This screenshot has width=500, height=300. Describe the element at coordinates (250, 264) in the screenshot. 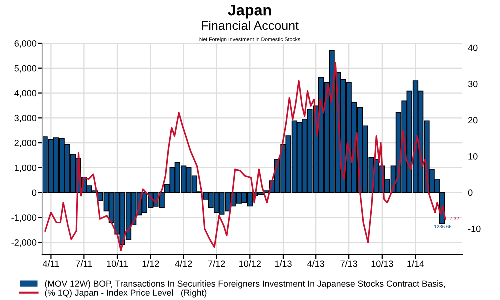

I see `x-tick-label: 10/12` at that location.